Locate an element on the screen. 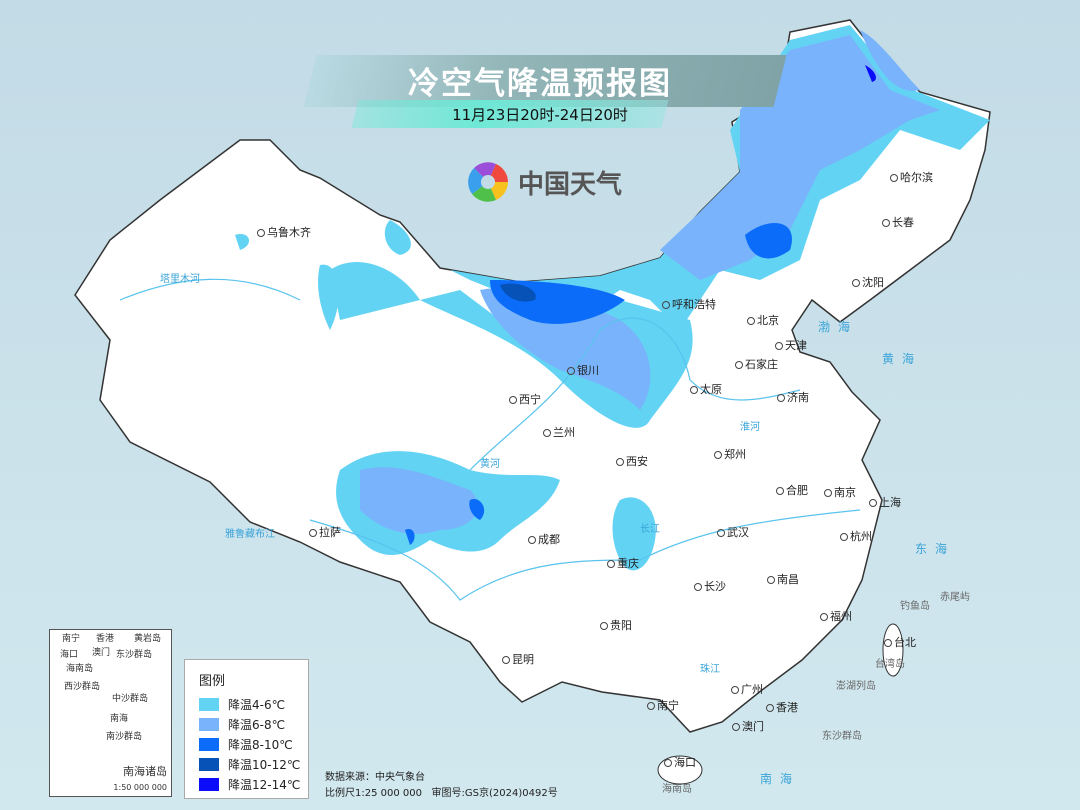  city-name: 南昌 is located at coordinates (788, 579).